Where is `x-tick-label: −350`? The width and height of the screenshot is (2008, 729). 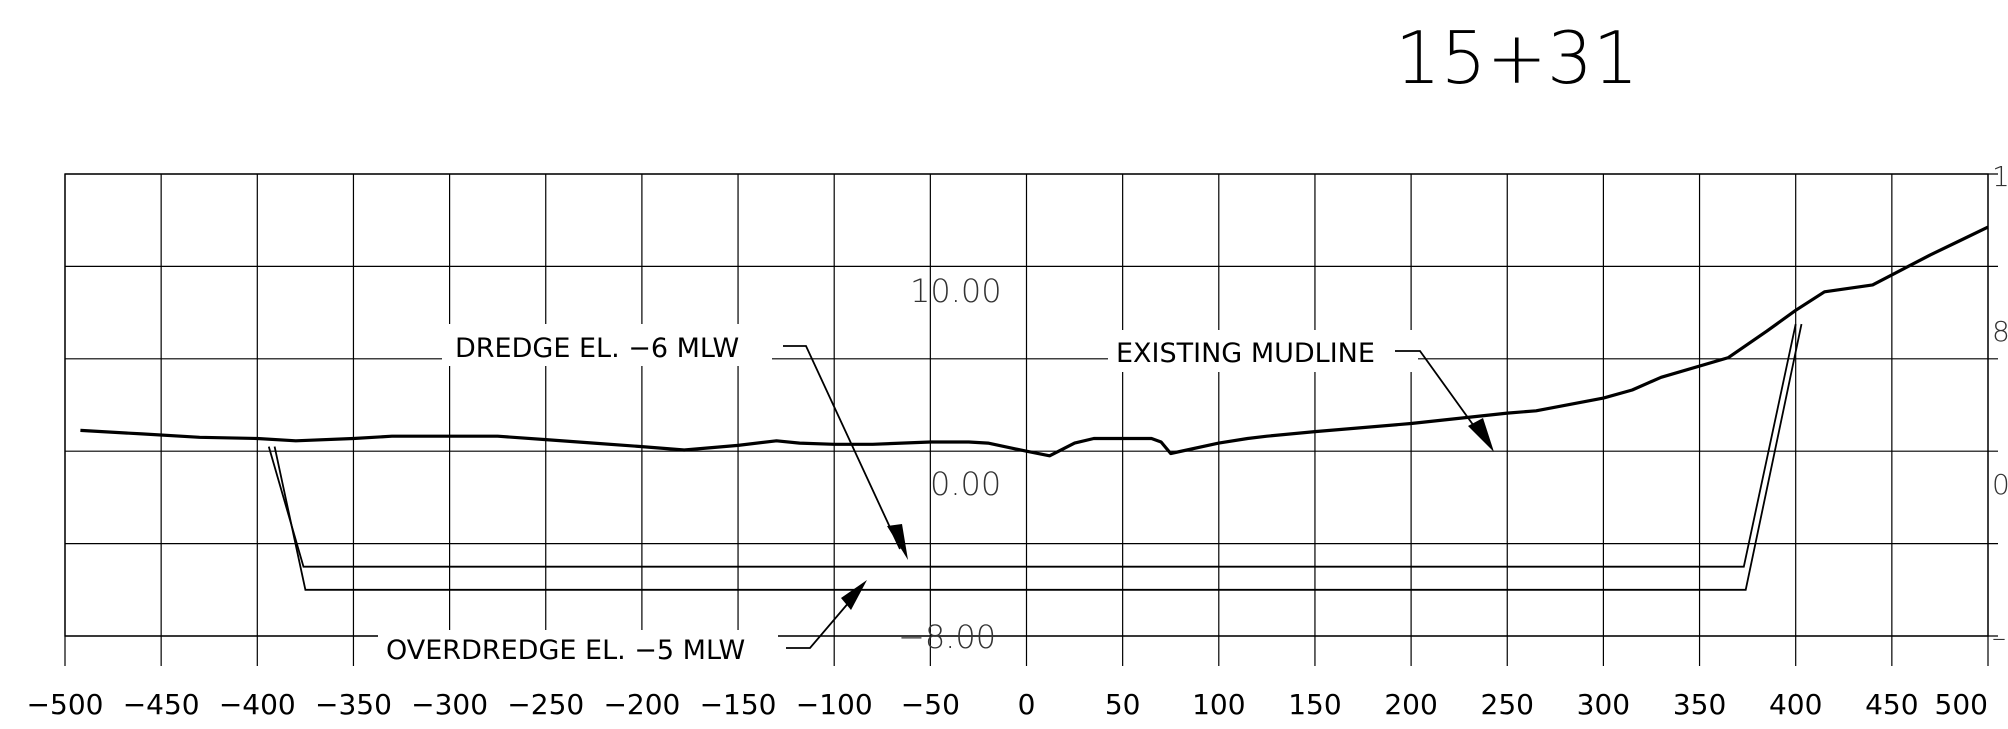
x-tick-label: −350 is located at coordinates (353, 704).